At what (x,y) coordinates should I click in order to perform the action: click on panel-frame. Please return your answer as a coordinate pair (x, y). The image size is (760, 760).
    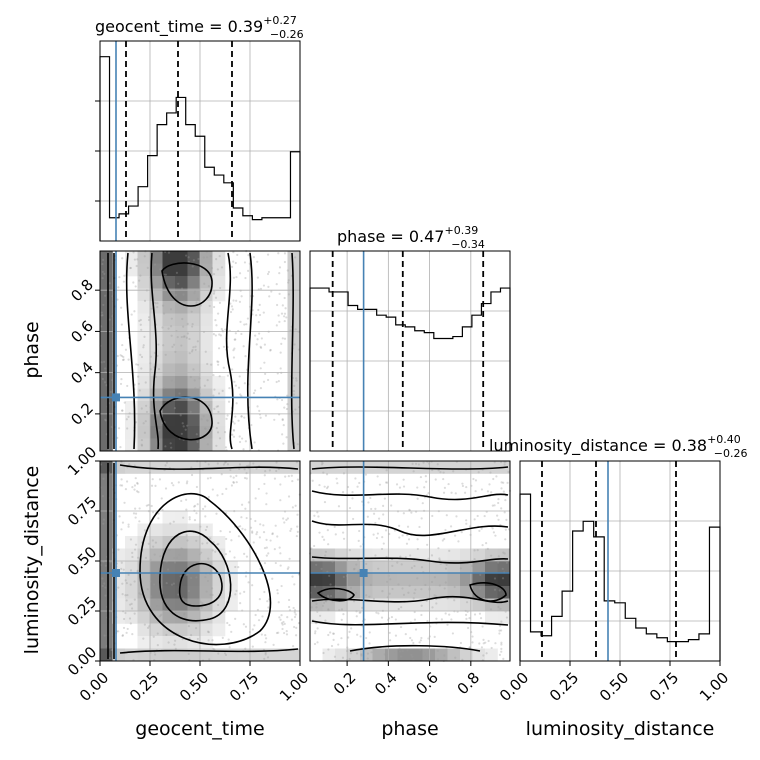
    Looking at the image, I should click on (200, 141).